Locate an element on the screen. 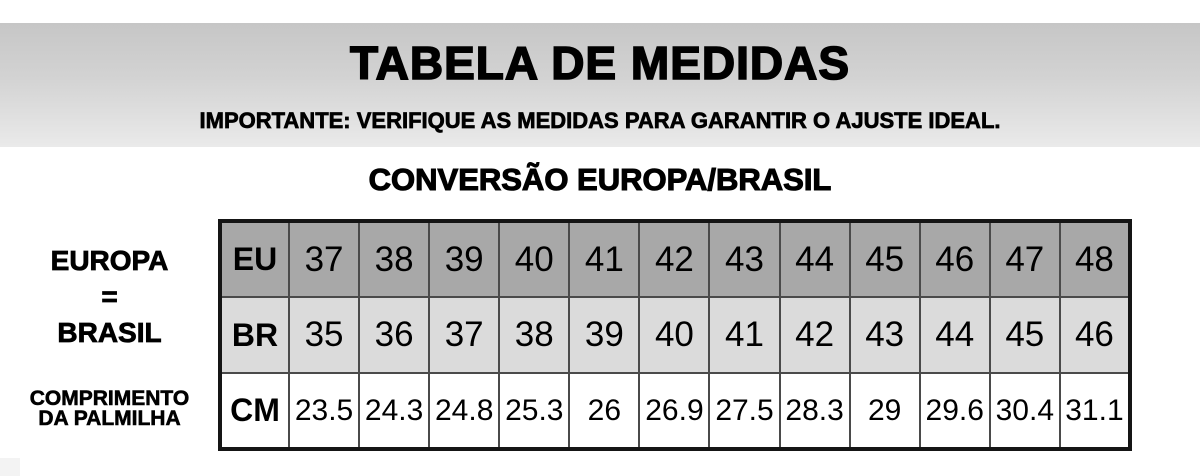 Image resolution: width=1200 pixels, height=476 pixels. table-cell: 26.9 is located at coordinates (674, 411).